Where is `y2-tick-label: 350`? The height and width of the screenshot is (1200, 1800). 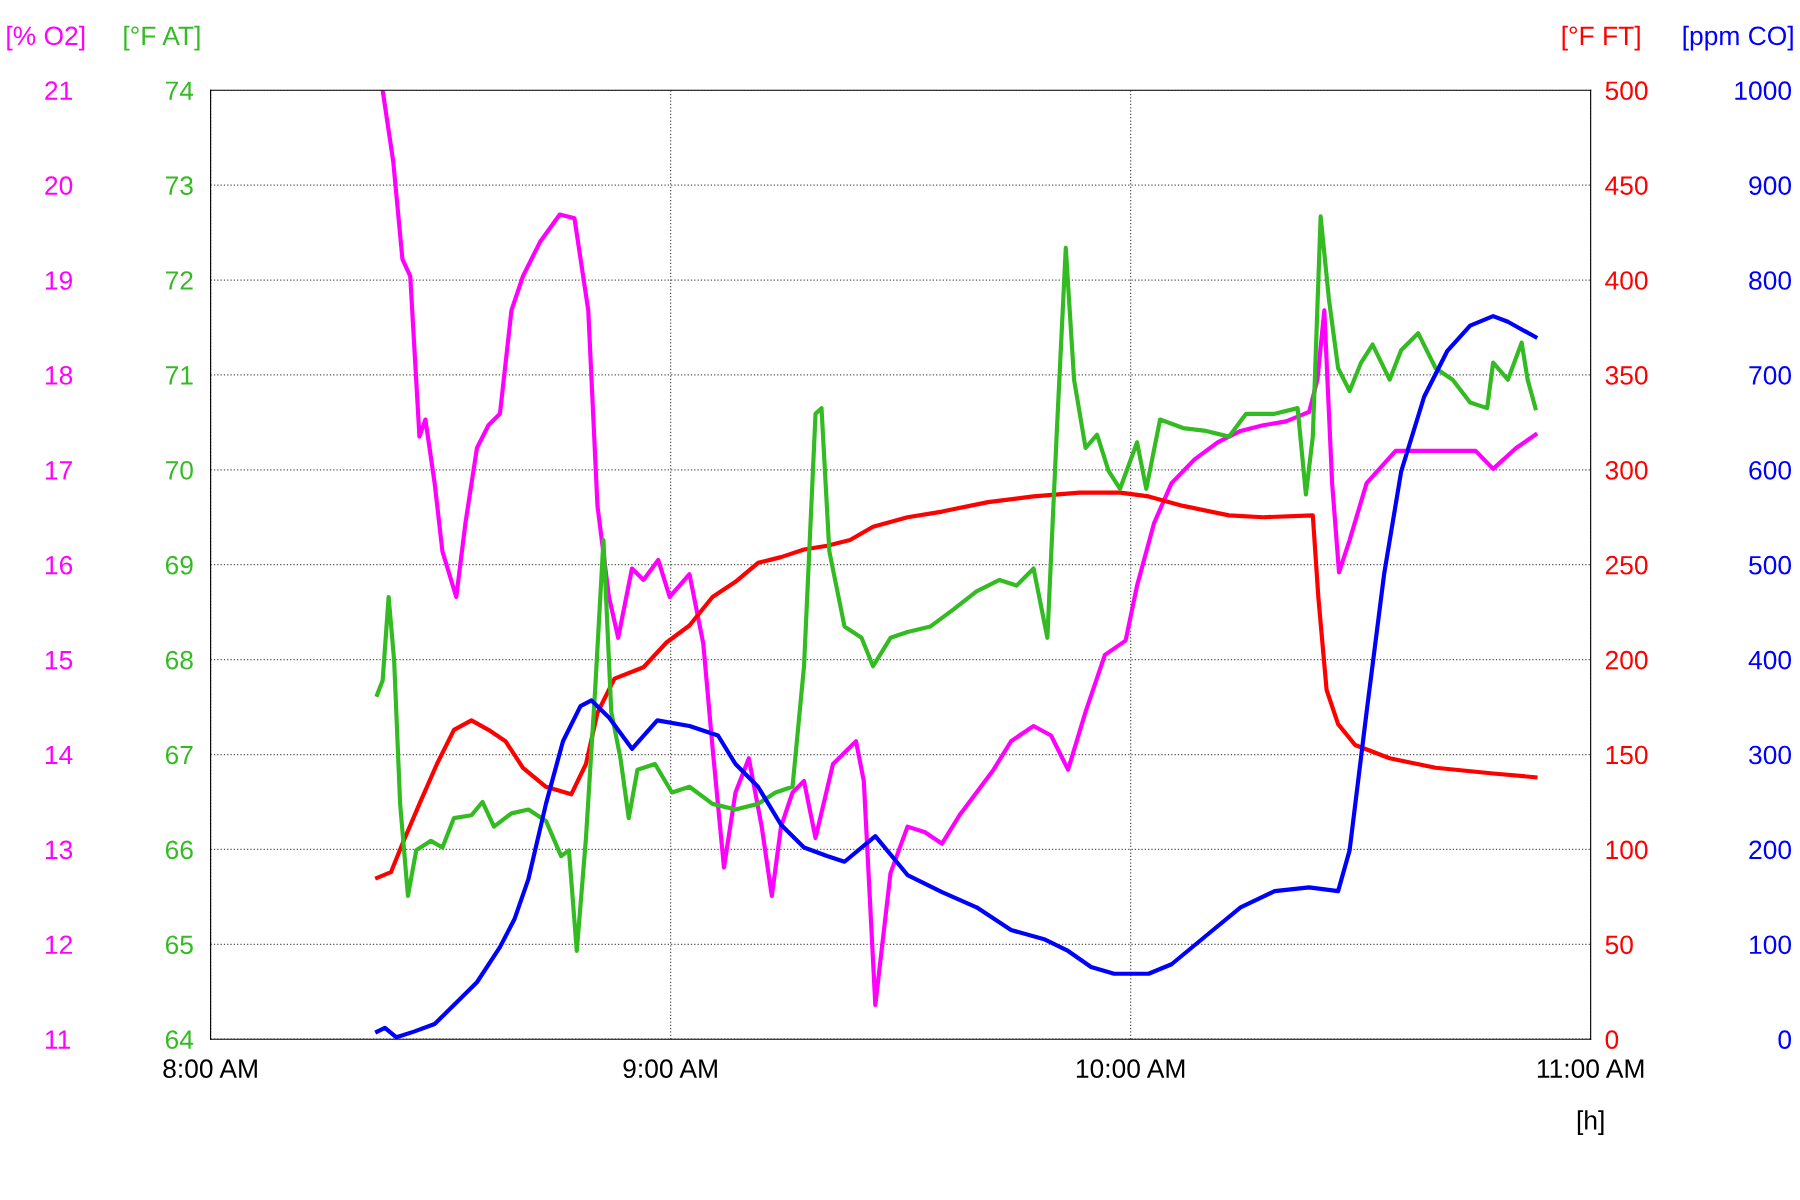 y2-tick-label: 350 is located at coordinates (1626, 375).